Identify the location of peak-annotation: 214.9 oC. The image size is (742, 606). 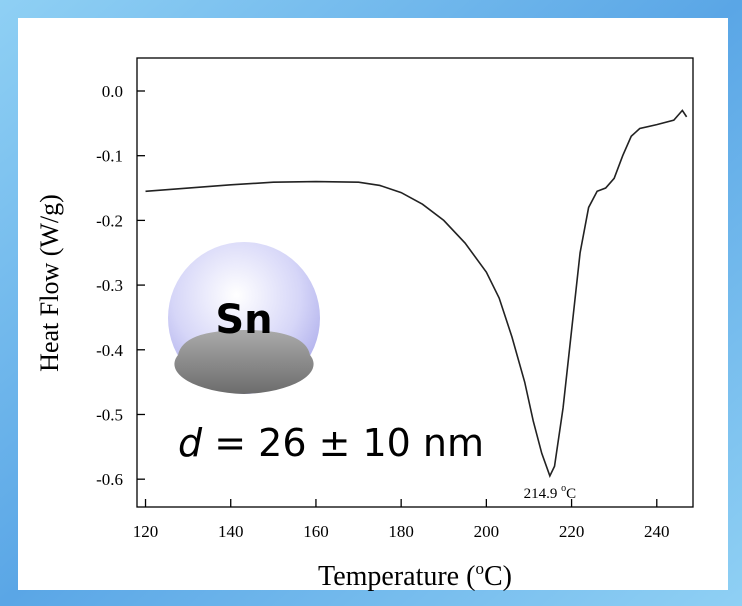
(550, 492).